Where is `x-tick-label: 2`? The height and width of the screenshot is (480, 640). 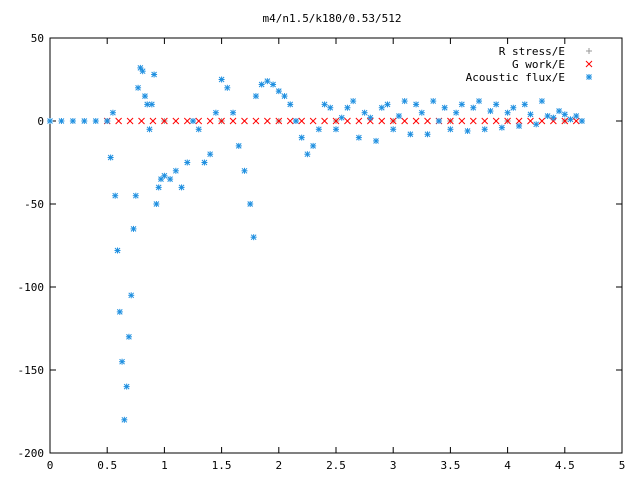 x-tick-label: 2 is located at coordinates (278, 465).